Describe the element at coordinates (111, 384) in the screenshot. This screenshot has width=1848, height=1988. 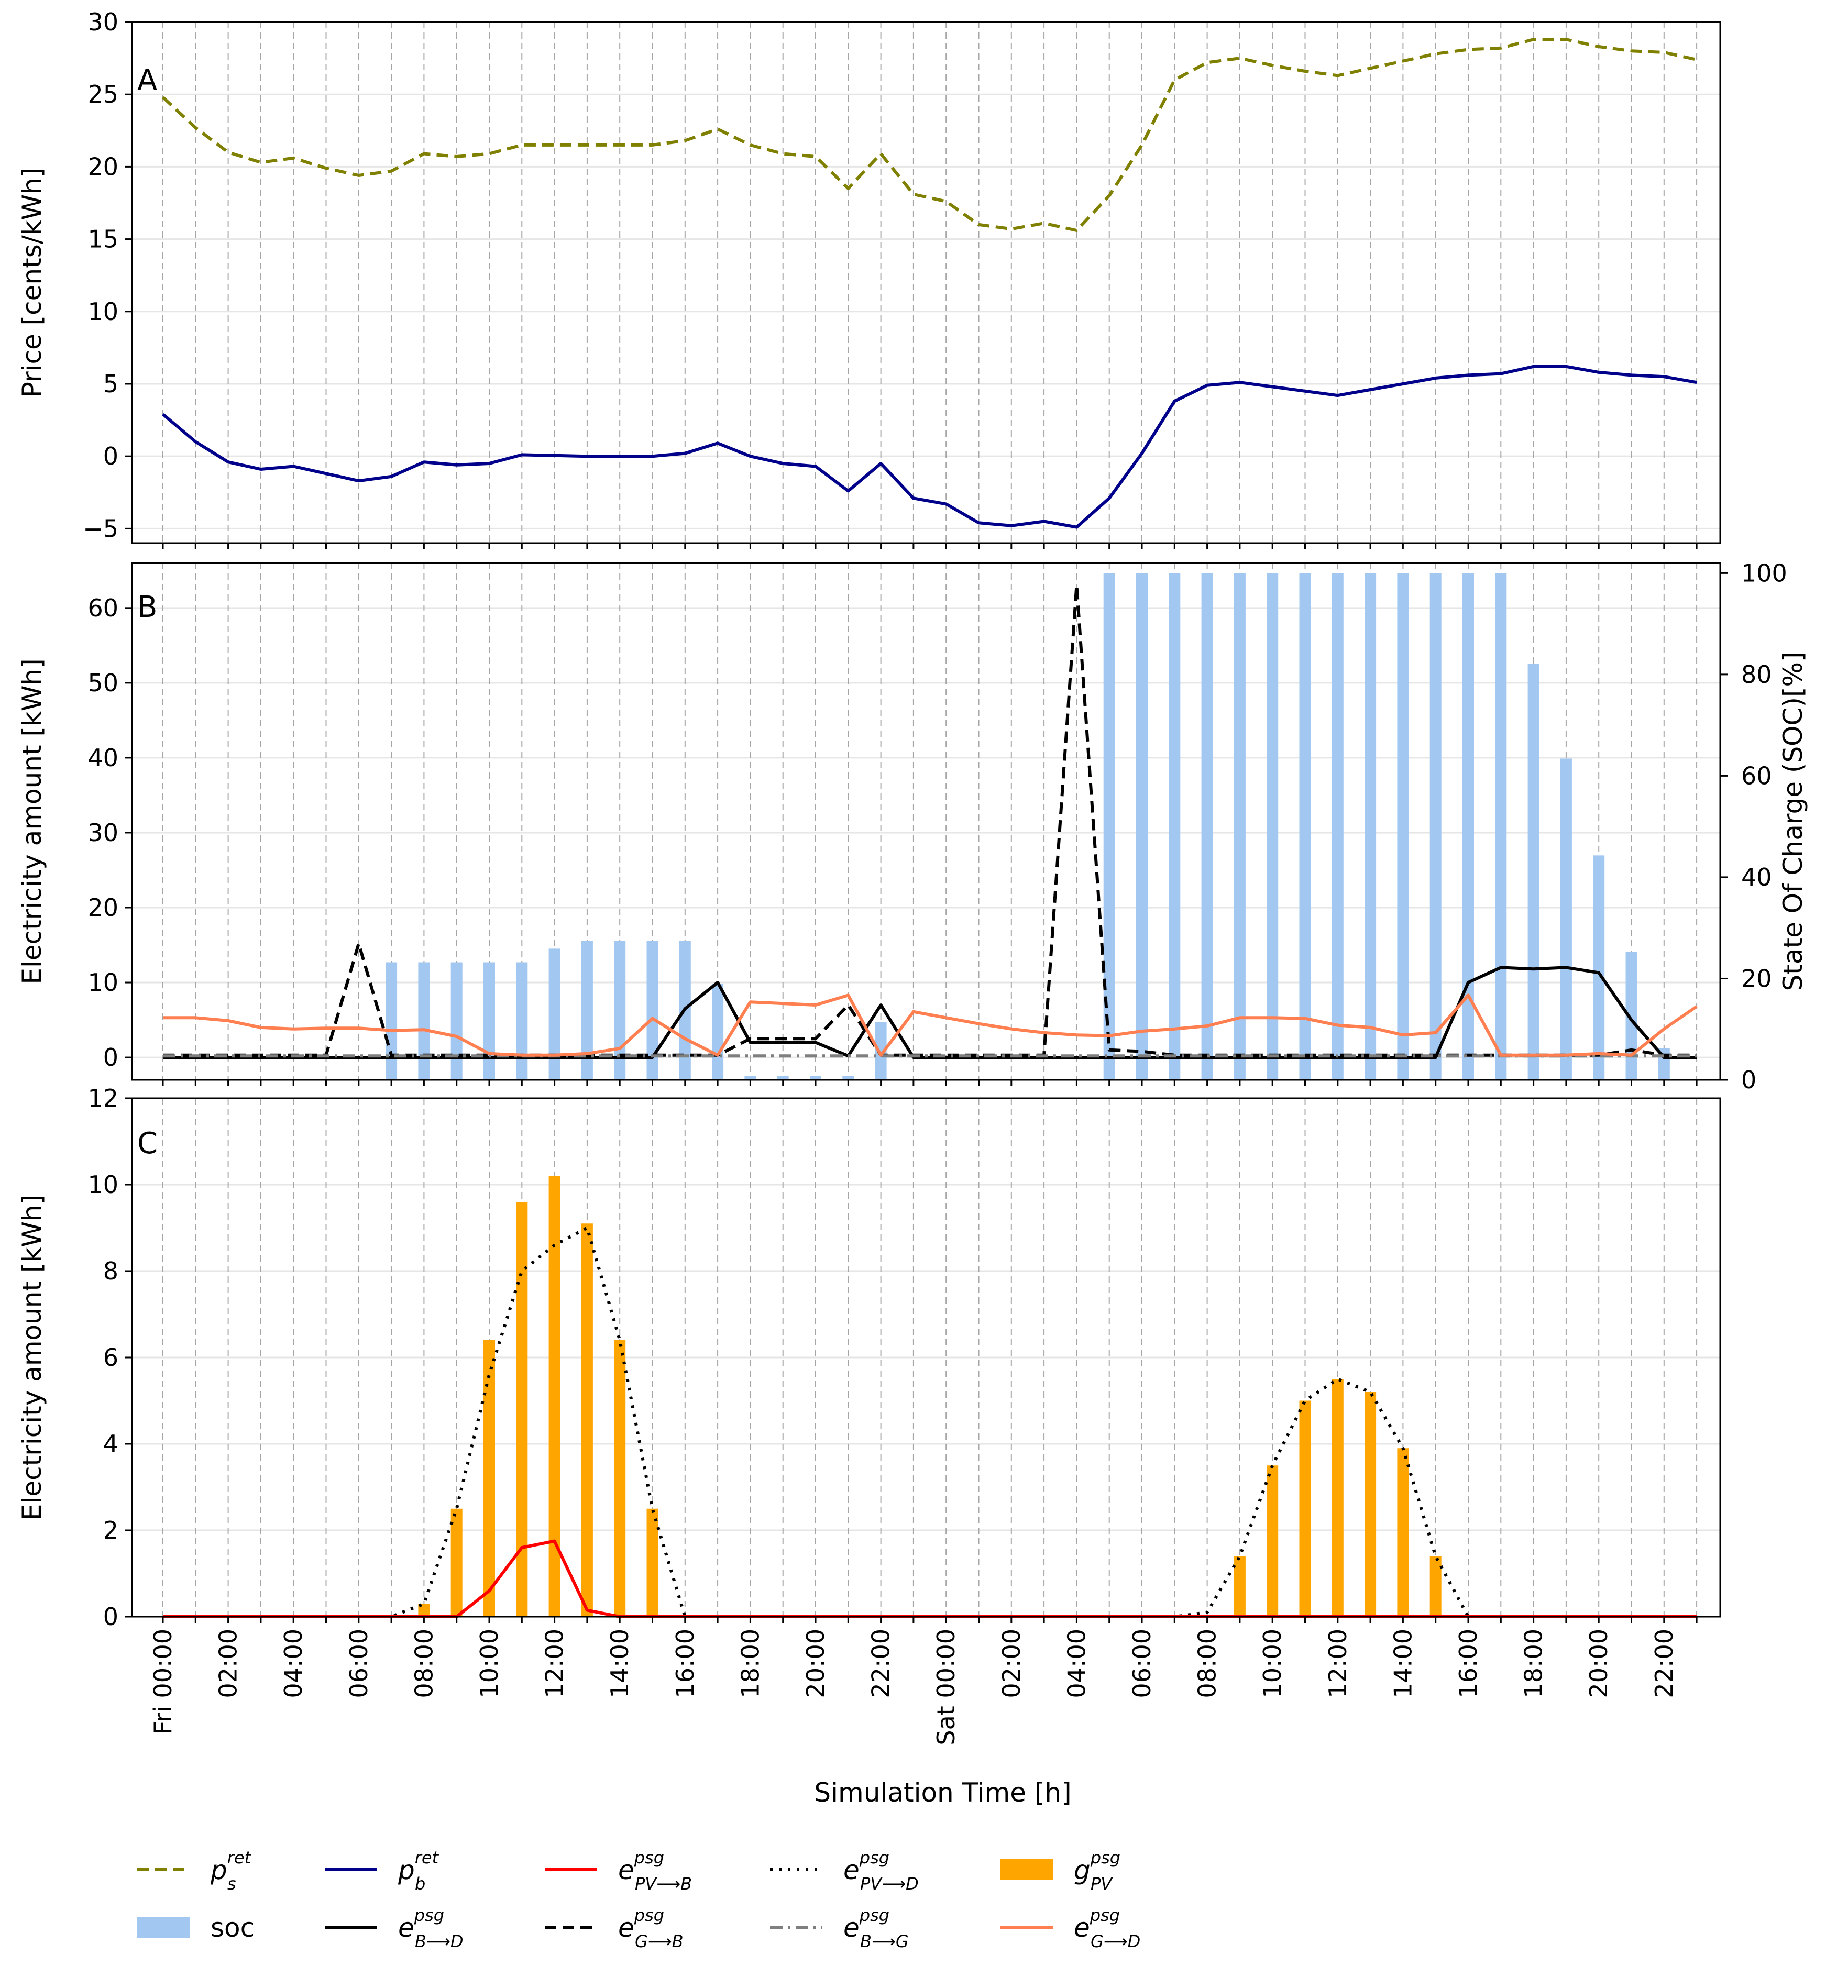
I see `panel-a-y-tick-label: 5` at that location.